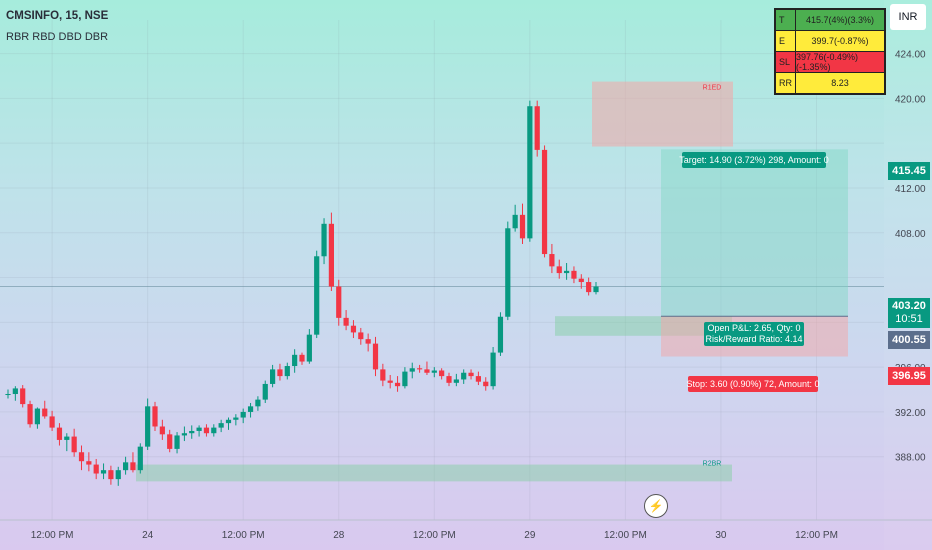 The width and height of the screenshot is (932, 550). What do you see at coordinates (754, 160) in the screenshot?
I see `target-tag: Target: 14.90 (3.72%) 298, Amount: 0` at bounding box center [754, 160].